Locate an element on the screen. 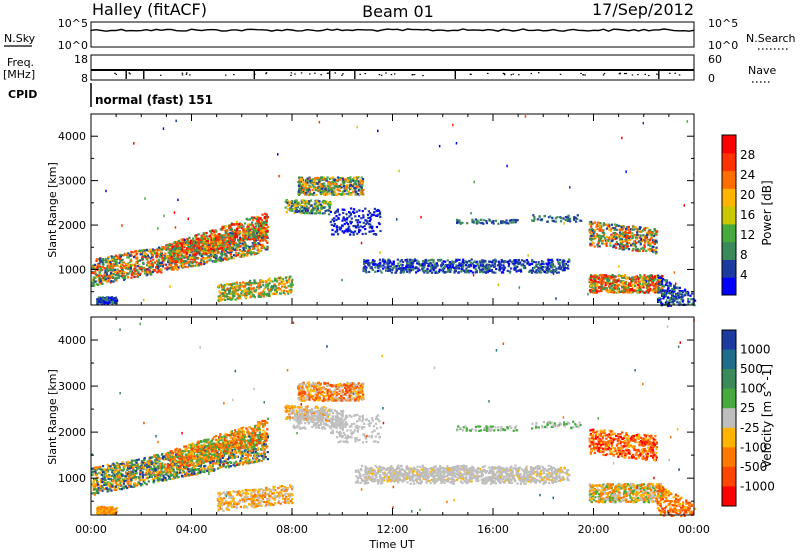 The height and width of the screenshot is (554, 800). nsearch-tick-top: 10^5 is located at coordinates (723, 23).